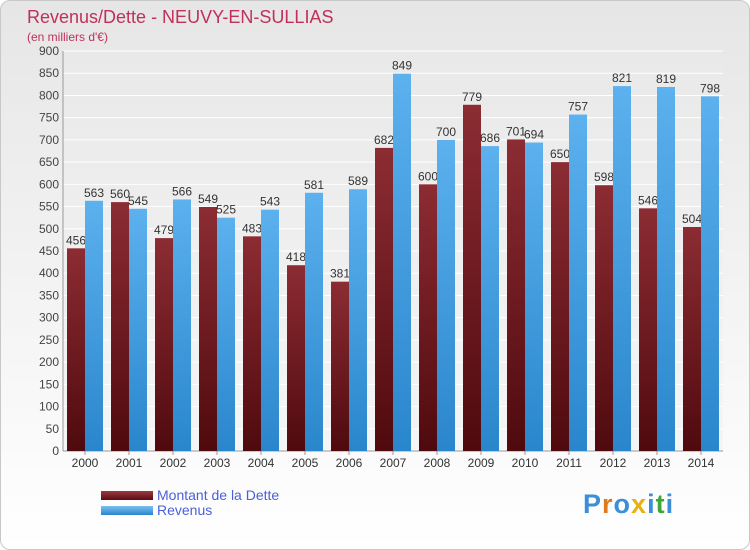 This screenshot has height=550, width=750. What do you see at coordinates (481, 463) in the screenshot?
I see `x-tick-label: 2009` at bounding box center [481, 463].